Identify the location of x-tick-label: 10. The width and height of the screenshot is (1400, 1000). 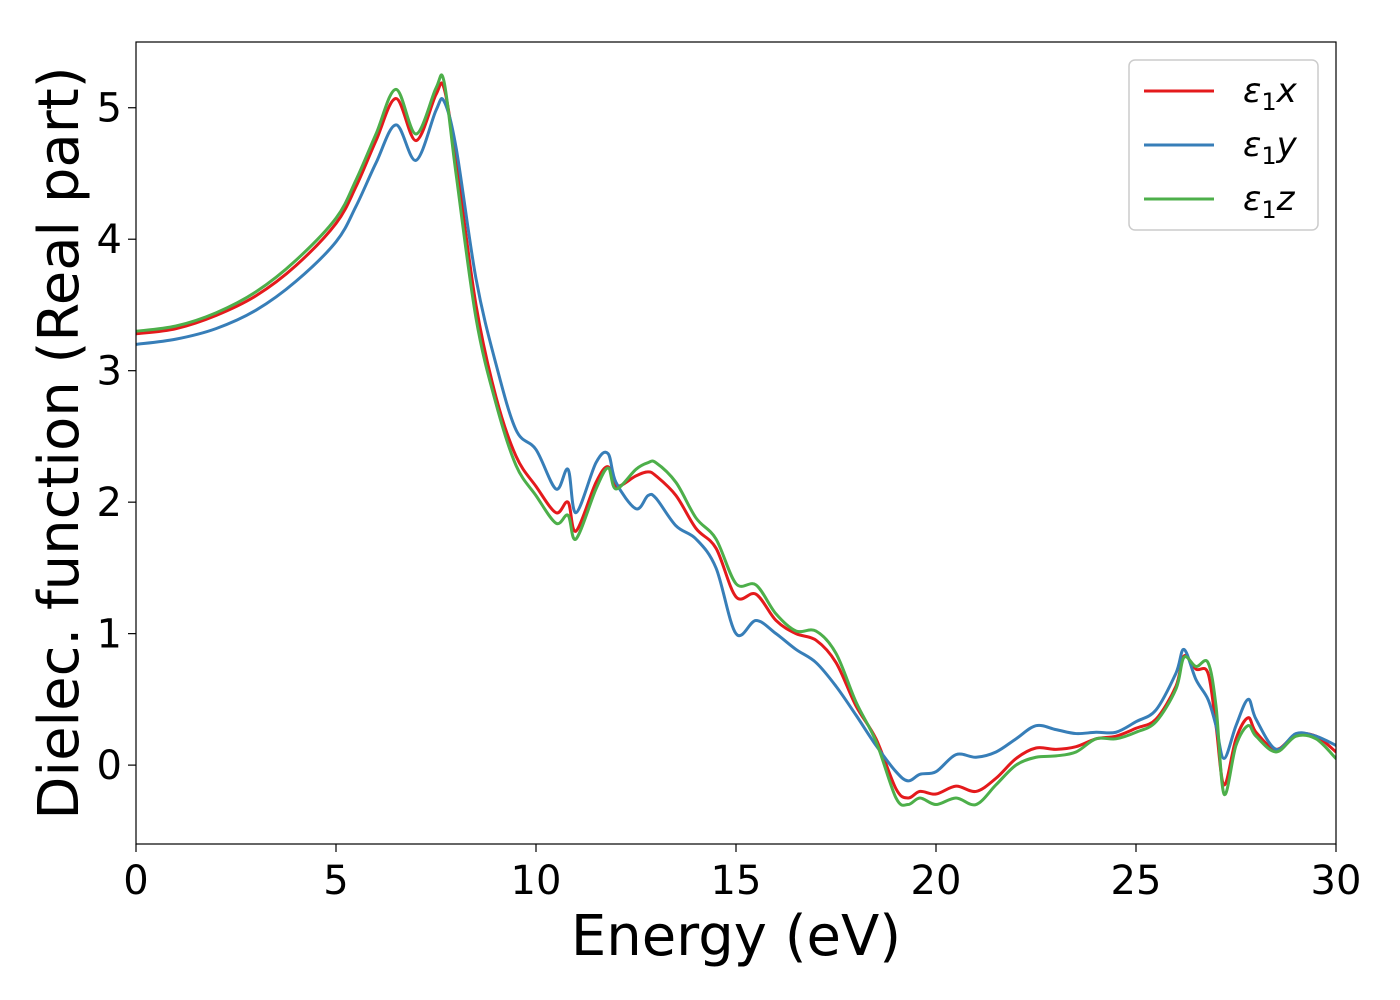
(536, 881).